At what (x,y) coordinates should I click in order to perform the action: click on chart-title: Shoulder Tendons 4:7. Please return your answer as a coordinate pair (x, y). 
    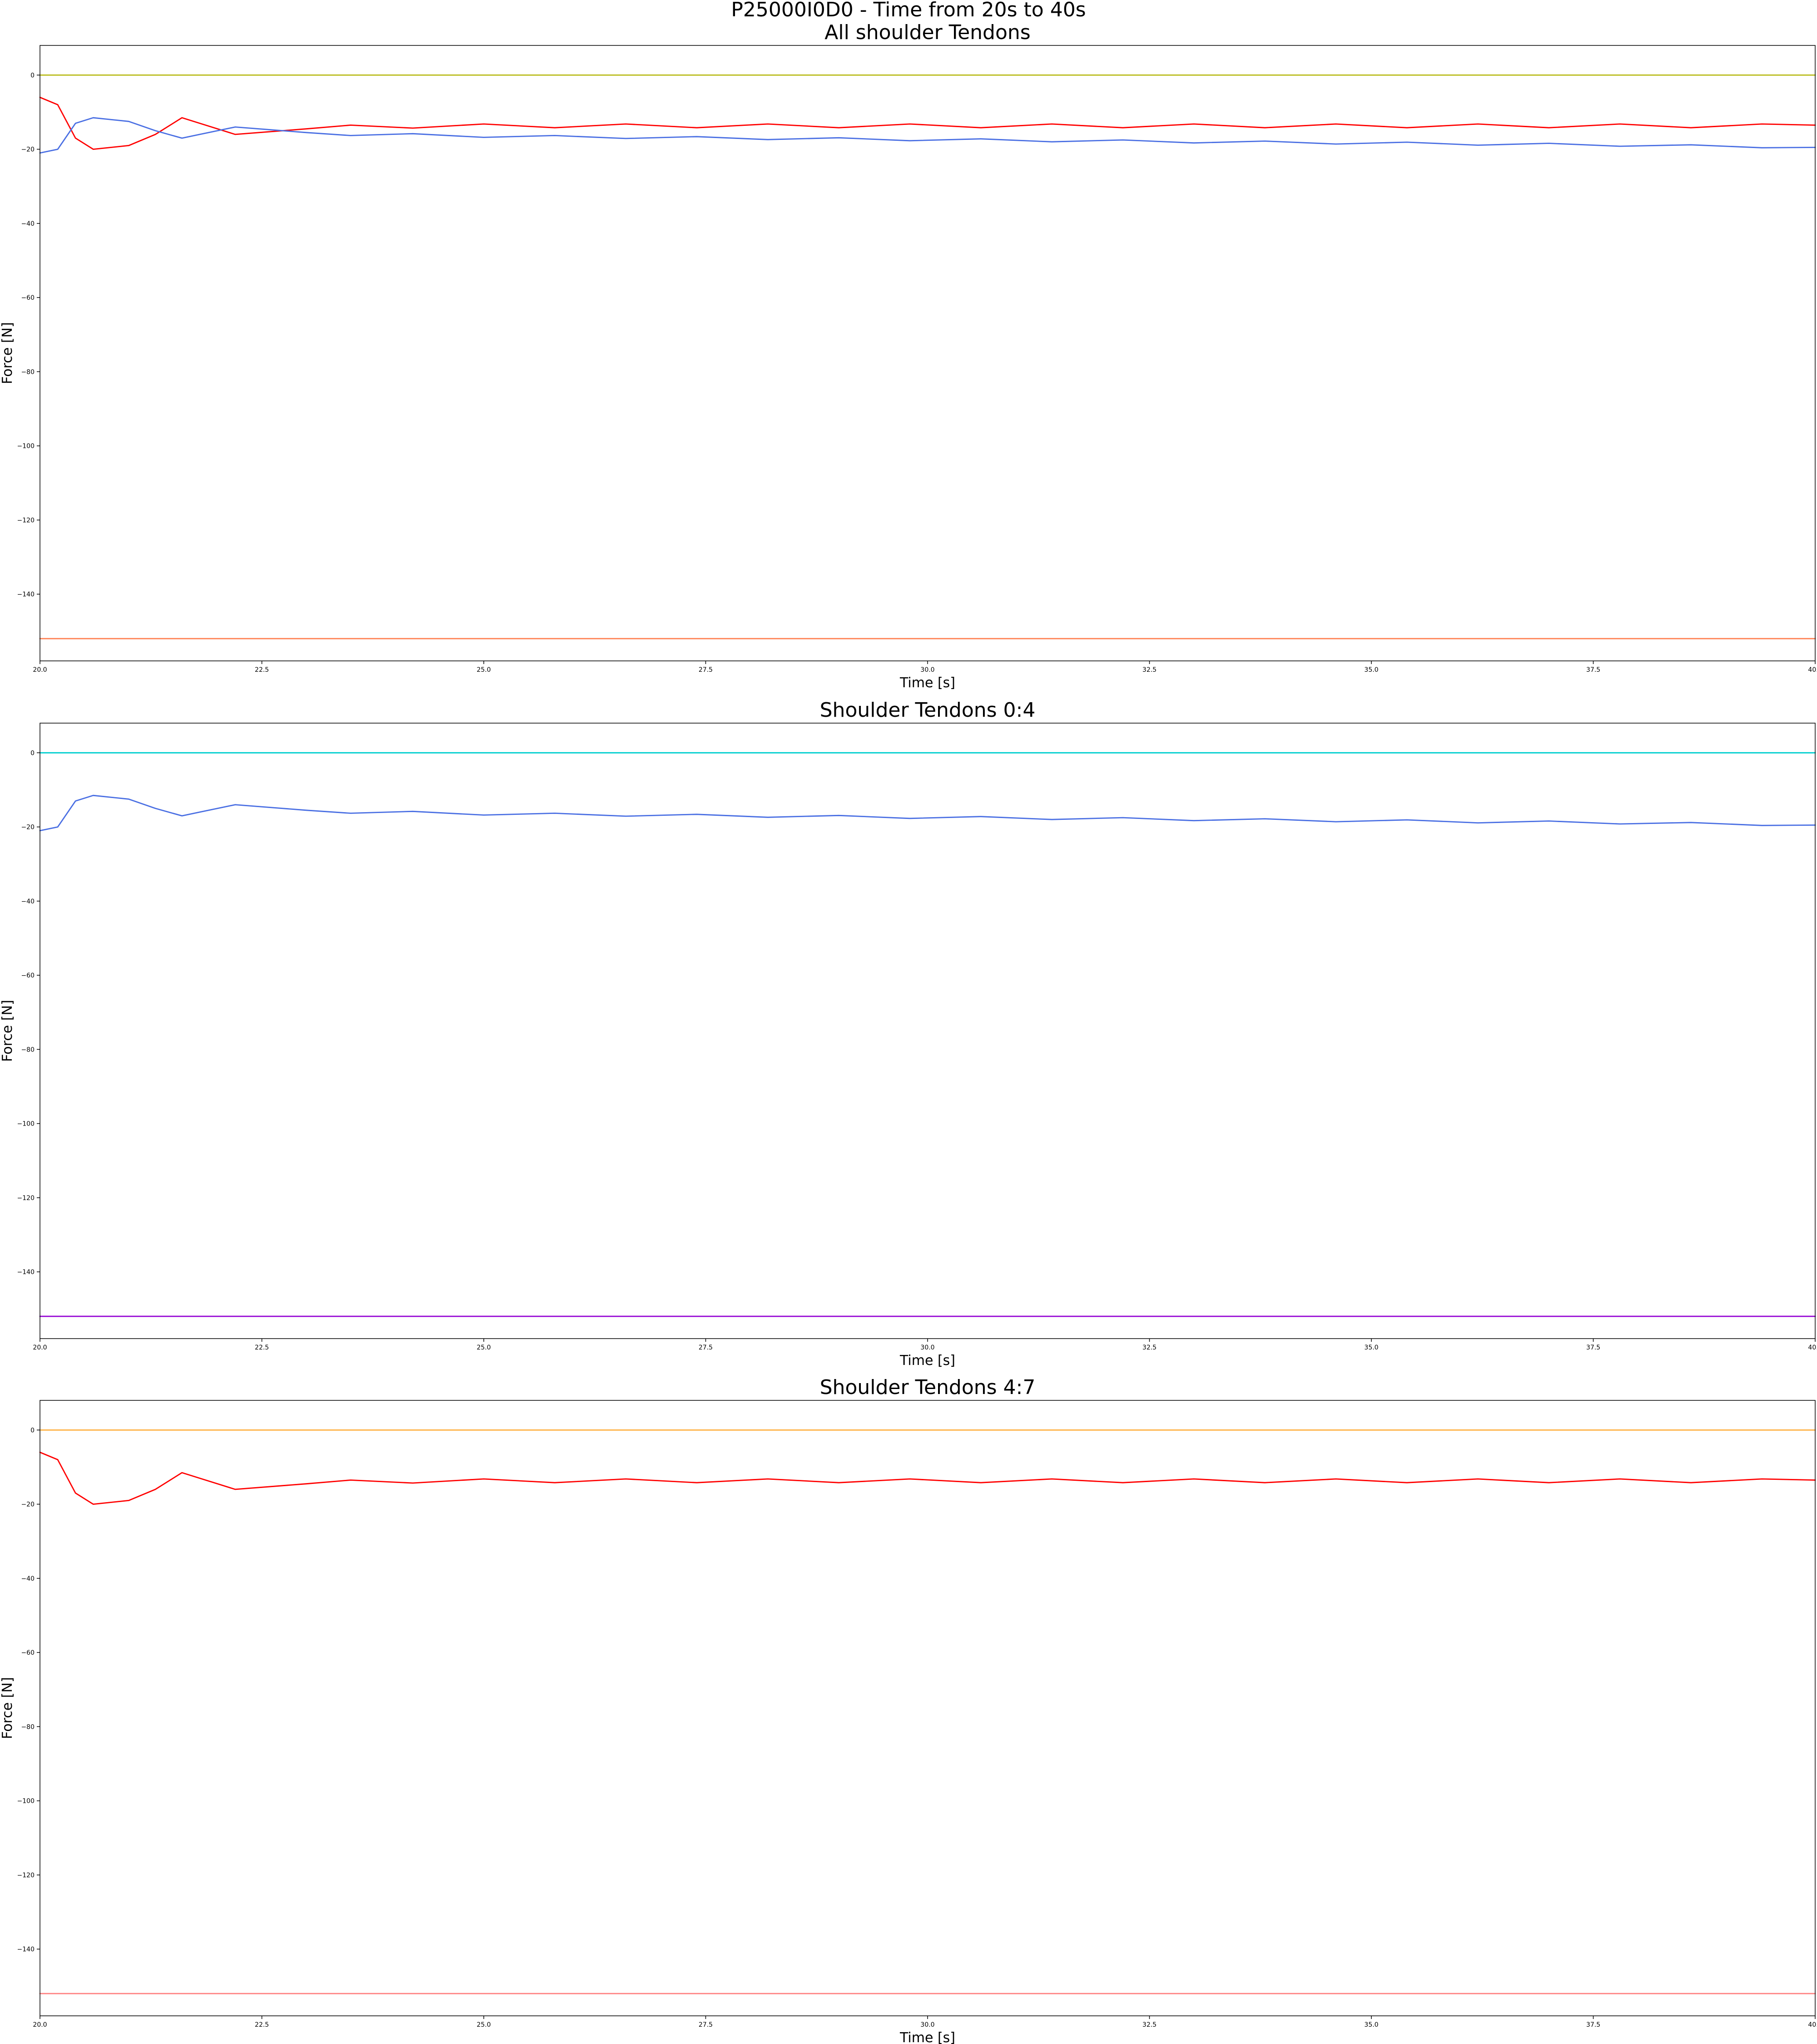
    Looking at the image, I should click on (928, 1388).